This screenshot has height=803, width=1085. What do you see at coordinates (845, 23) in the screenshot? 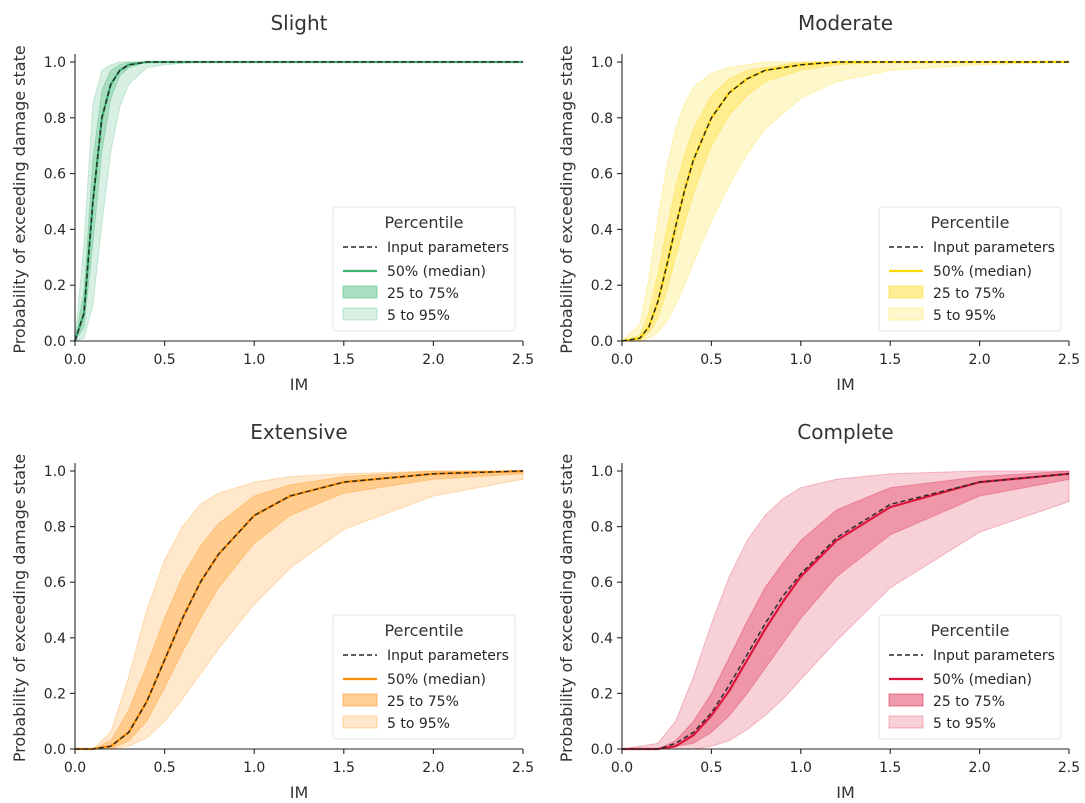
I see `chart-title: Moderate` at bounding box center [845, 23].